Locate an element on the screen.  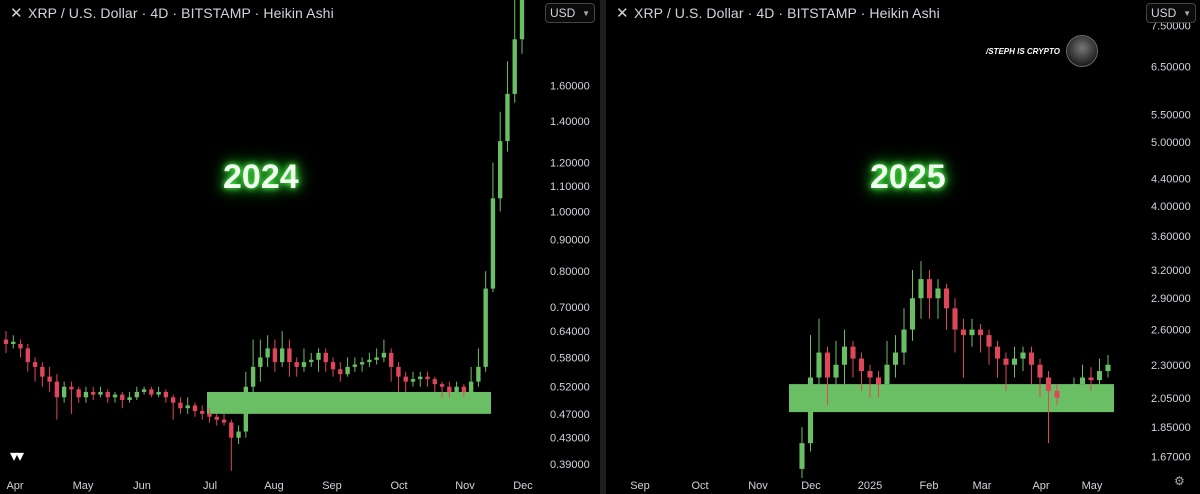
x-axis-tick-label: Mar is located at coordinates (982, 486).